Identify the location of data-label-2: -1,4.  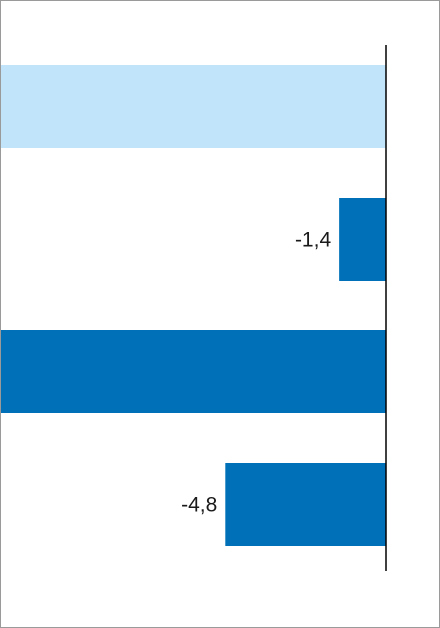
(313, 240).